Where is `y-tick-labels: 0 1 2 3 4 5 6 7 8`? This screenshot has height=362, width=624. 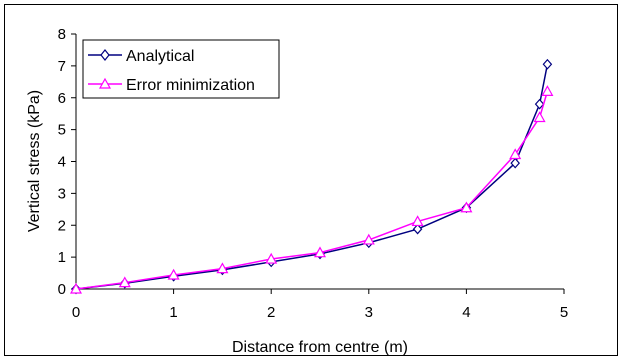 y-tick-labels: 0 1 2 3 4 5 6 7 8 is located at coordinates (62, 162).